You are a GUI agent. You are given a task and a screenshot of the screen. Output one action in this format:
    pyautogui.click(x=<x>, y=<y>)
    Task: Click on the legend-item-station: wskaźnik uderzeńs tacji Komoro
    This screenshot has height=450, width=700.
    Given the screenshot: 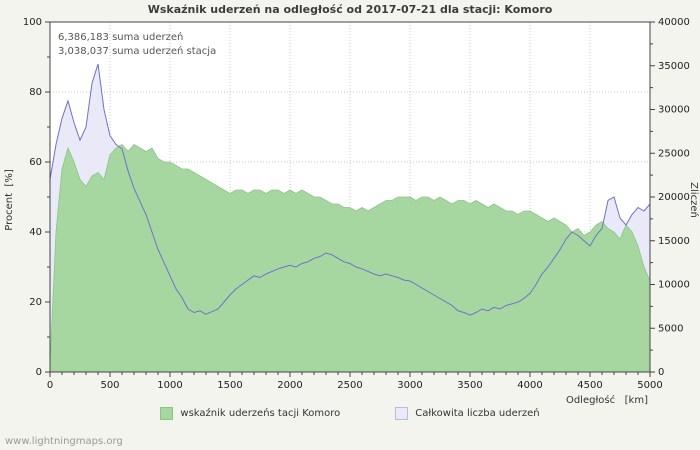 What is the action you would take?
    pyautogui.click(x=250, y=413)
    